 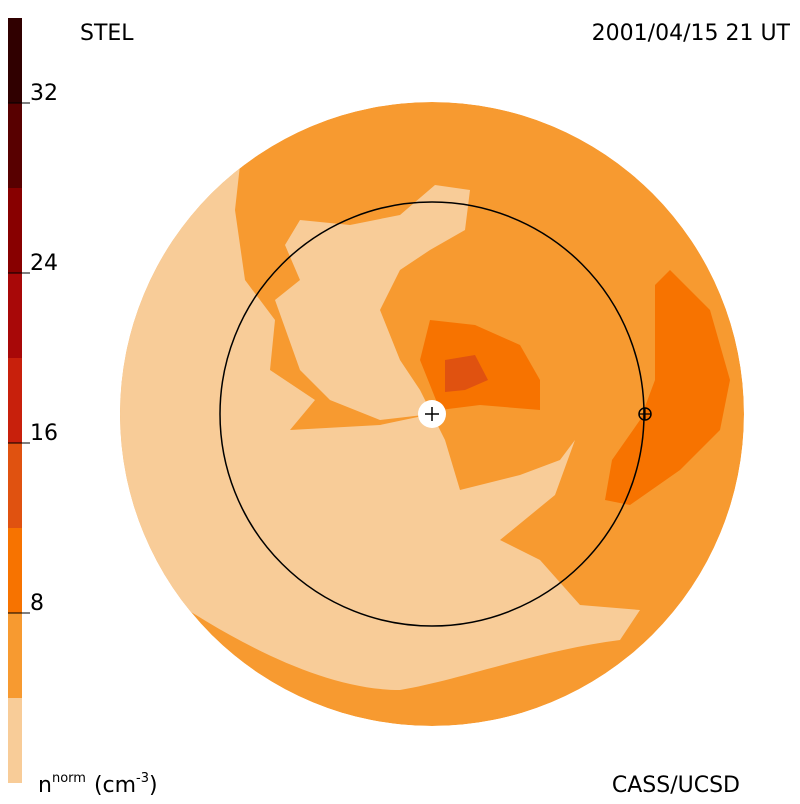 What do you see at coordinates (142, 778) in the screenshot?
I see `label-unit-sup: -3` at bounding box center [142, 778].